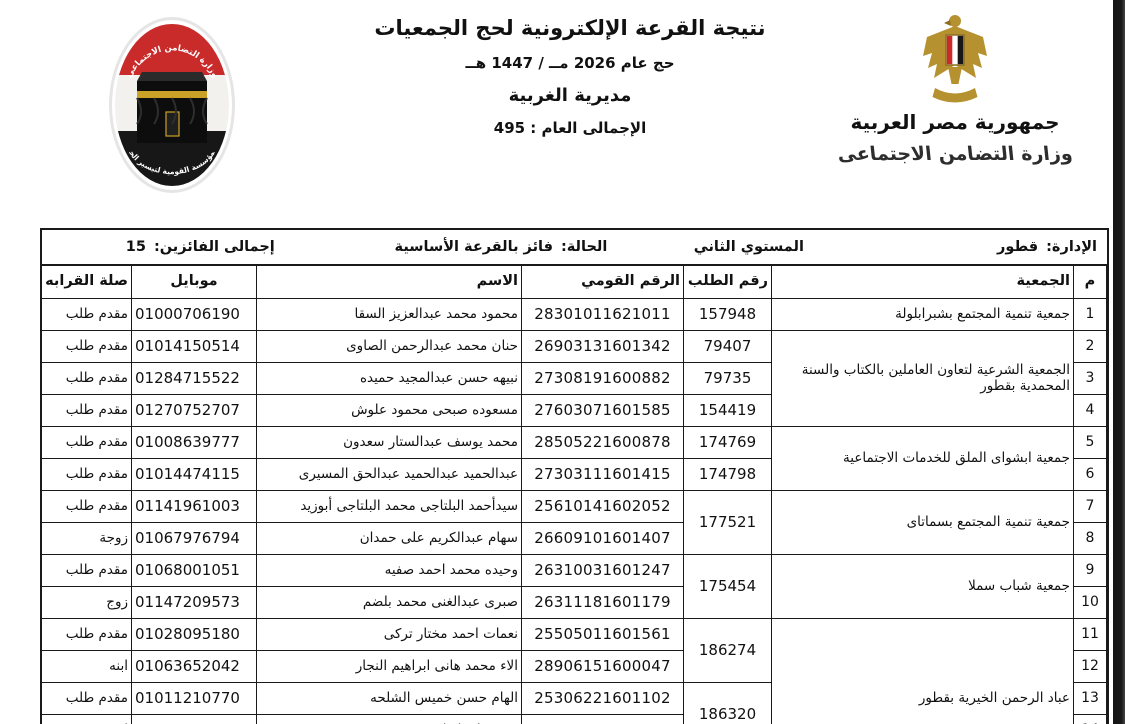 This screenshot has height=724, width=1125. I want to click on pilgrim-name-cell: نعمات احمد مختار تركى, so click(389, 634).